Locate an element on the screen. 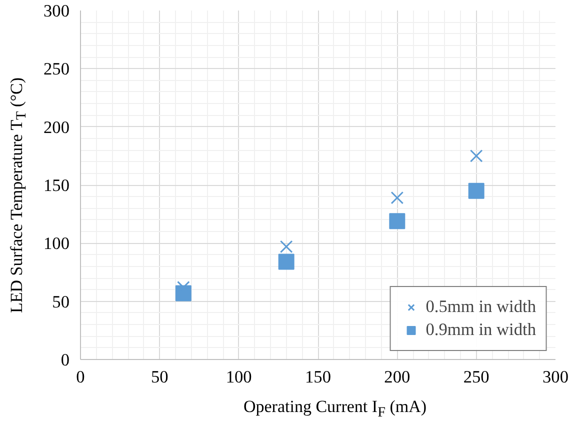  y-tick-label: 0 is located at coordinates (65, 360).